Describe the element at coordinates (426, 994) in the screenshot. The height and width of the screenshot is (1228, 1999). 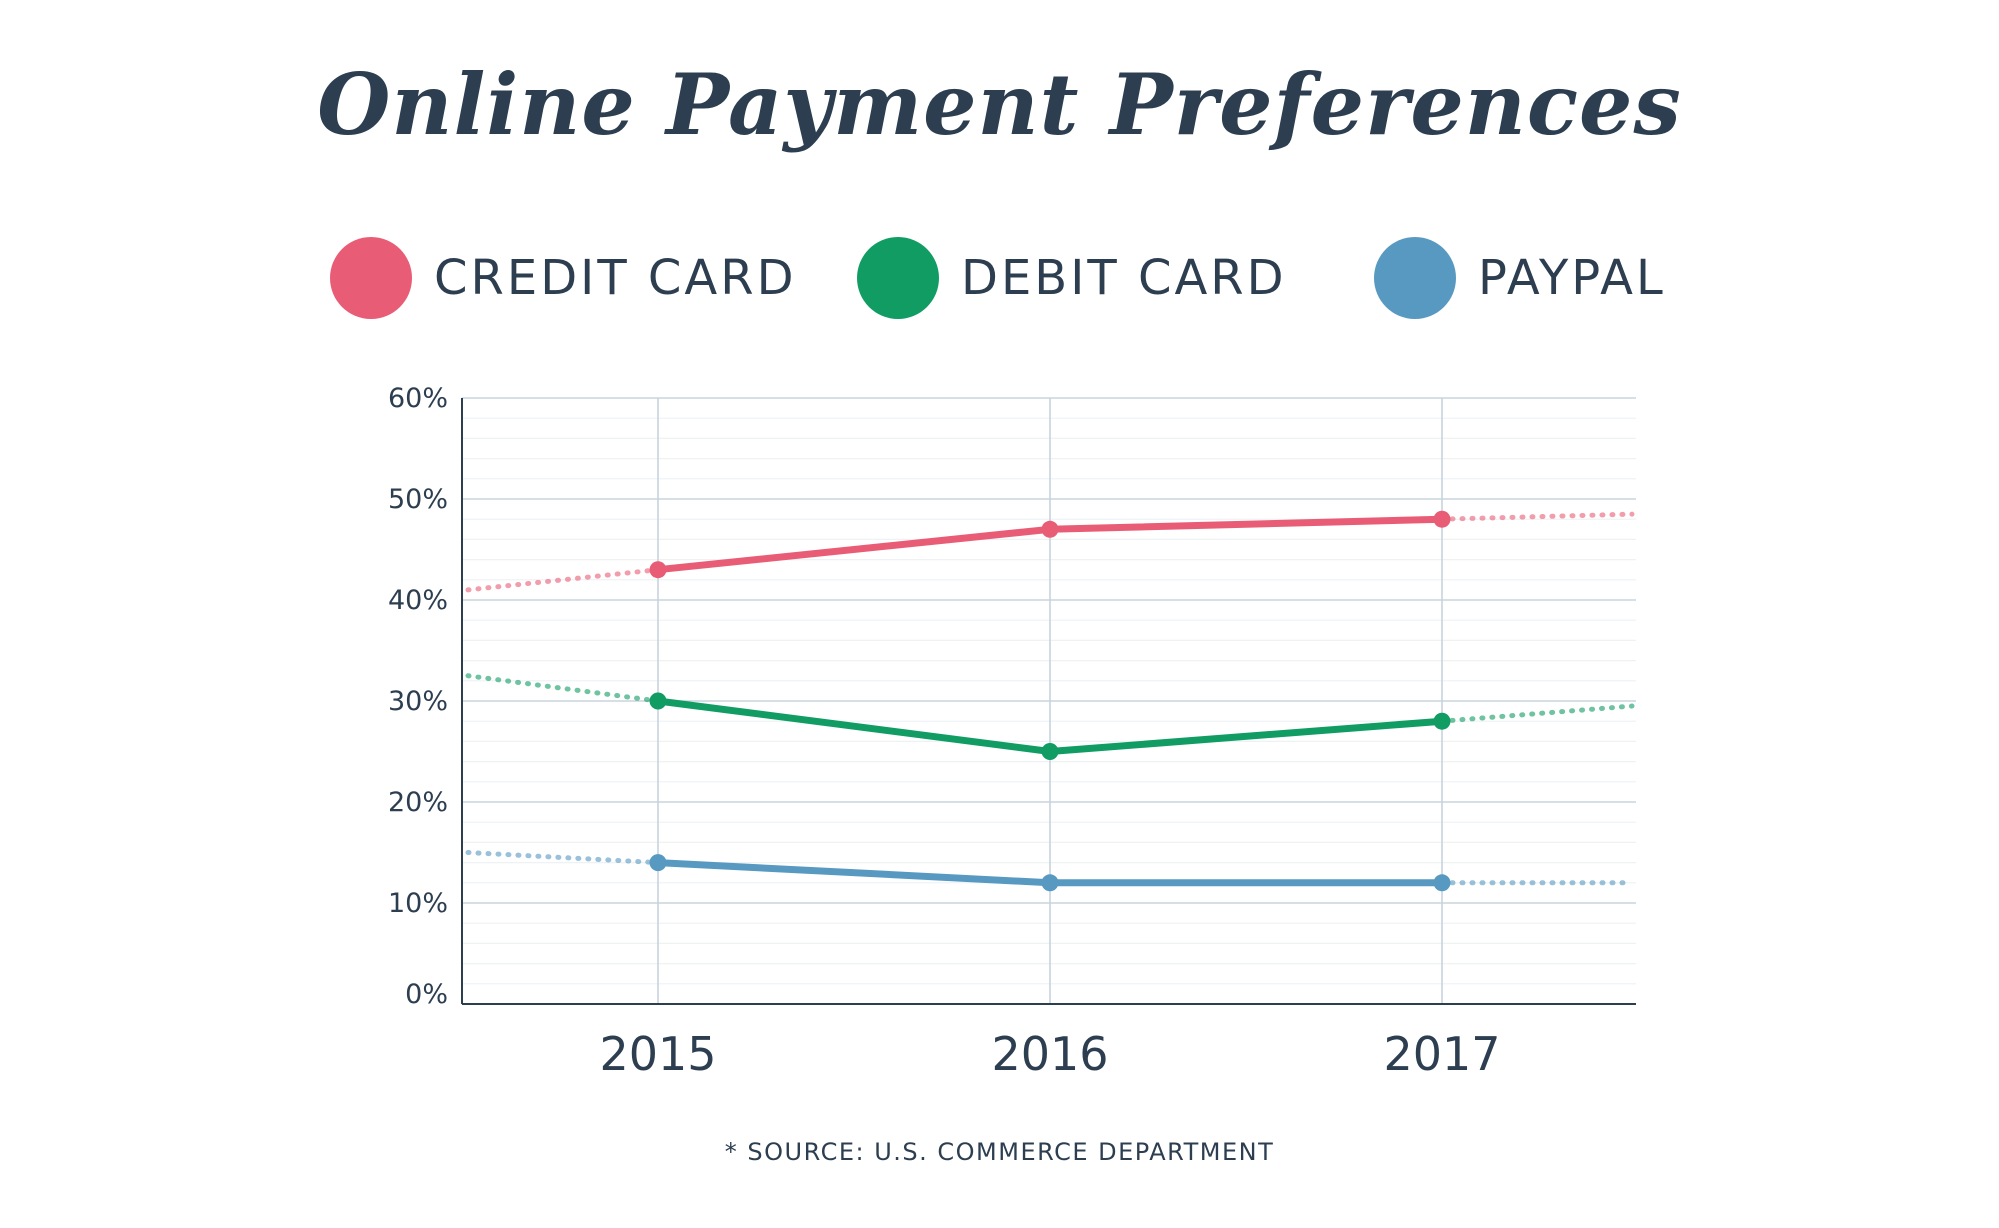
I see `y-tick-label: 0%` at that location.